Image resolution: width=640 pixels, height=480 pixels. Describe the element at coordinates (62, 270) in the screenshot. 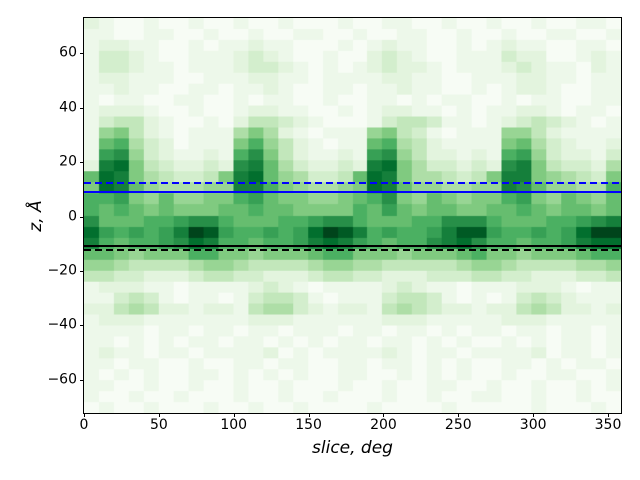

I see `y-tick-label: −20` at that location.